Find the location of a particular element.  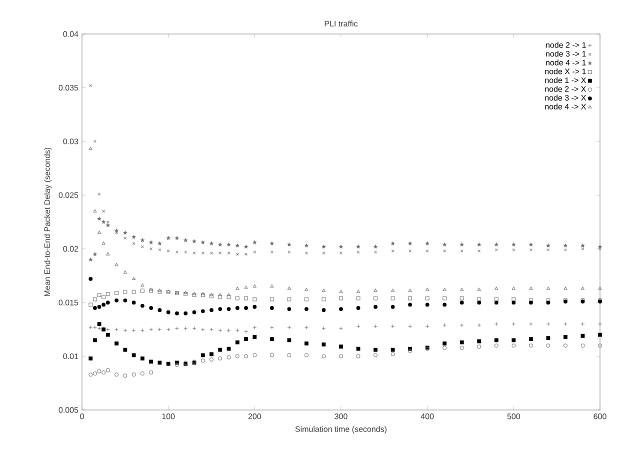

x-tick-label: 500 is located at coordinates (513, 417).